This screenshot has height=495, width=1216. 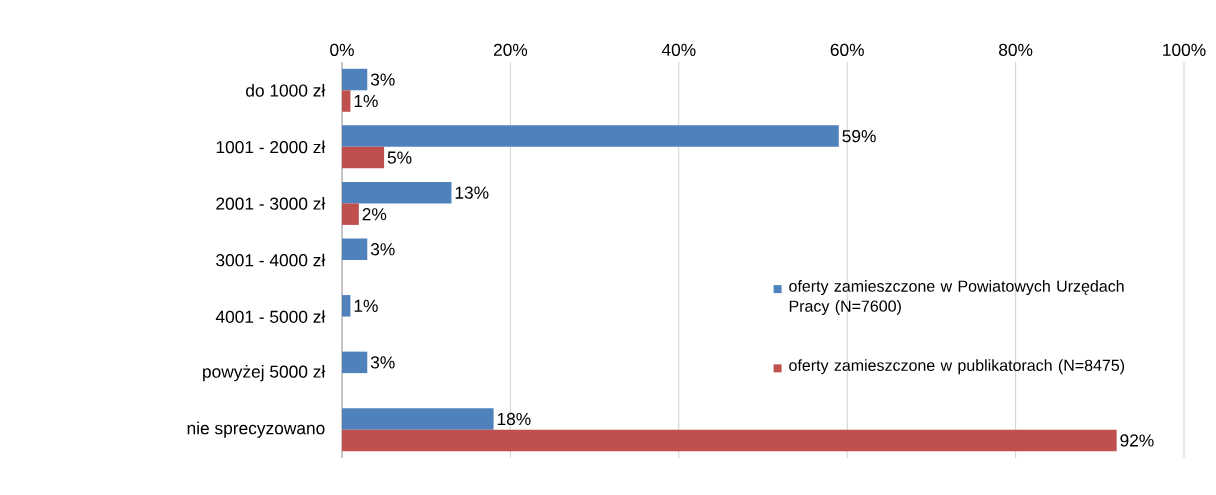 I want to click on data-label: 13%, so click(x=472, y=192).